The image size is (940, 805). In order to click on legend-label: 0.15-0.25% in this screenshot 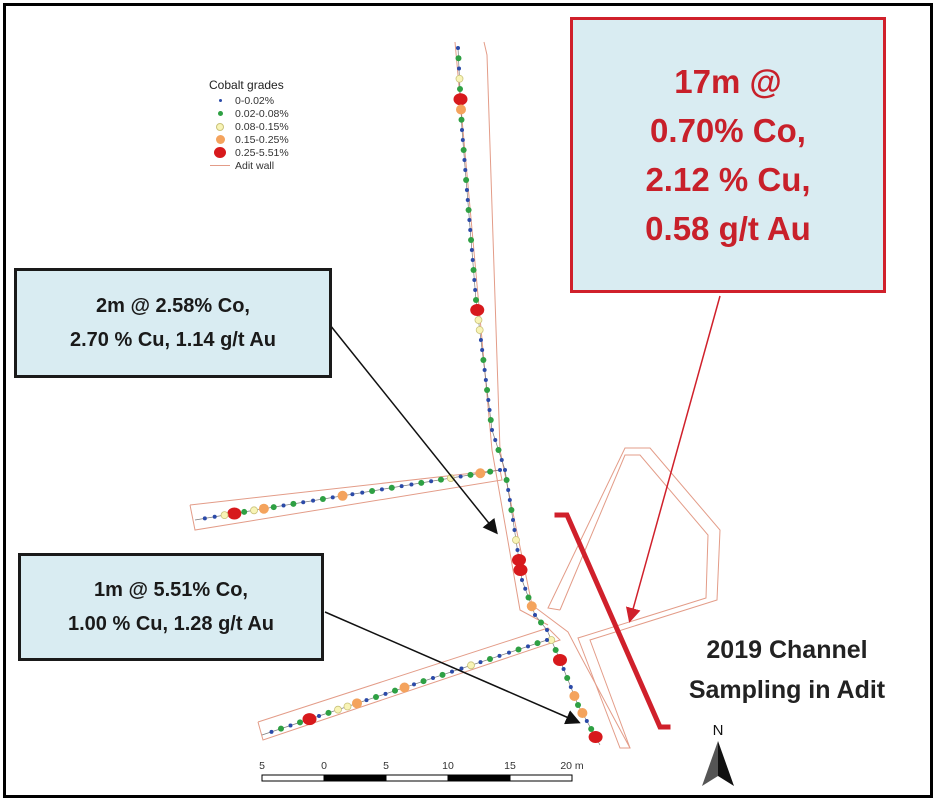, I will do `click(262, 139)`.